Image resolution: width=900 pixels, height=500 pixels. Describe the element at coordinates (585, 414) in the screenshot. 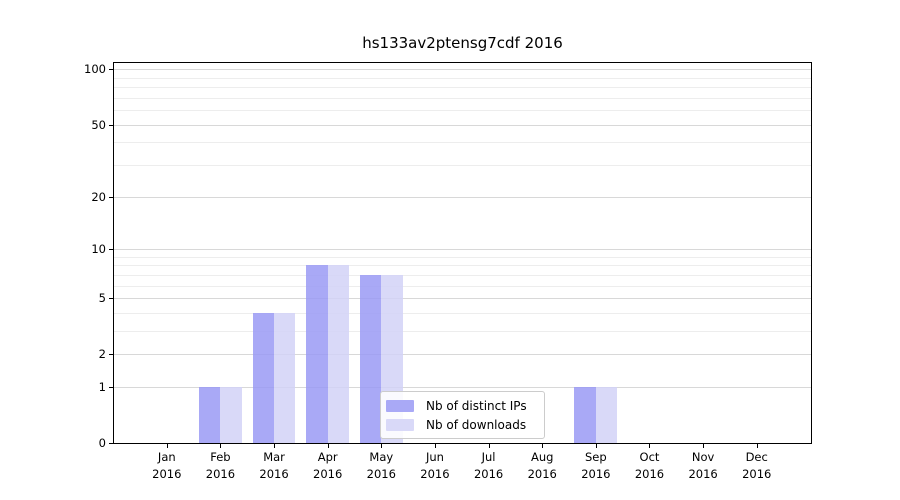

I see `bar-nb-of-distinct-ips-sep` at that location.